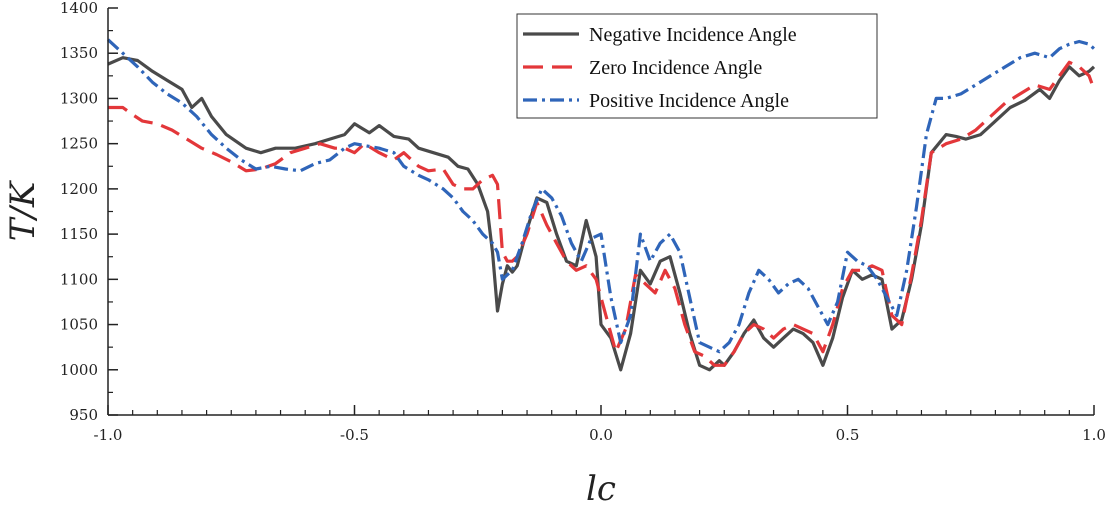 This screenshot has width=1111, height=508. Describe the element at coordinates (675, 68) in the screenshot. I see `legend-label-1: Zero Incidence Angle` at that location.